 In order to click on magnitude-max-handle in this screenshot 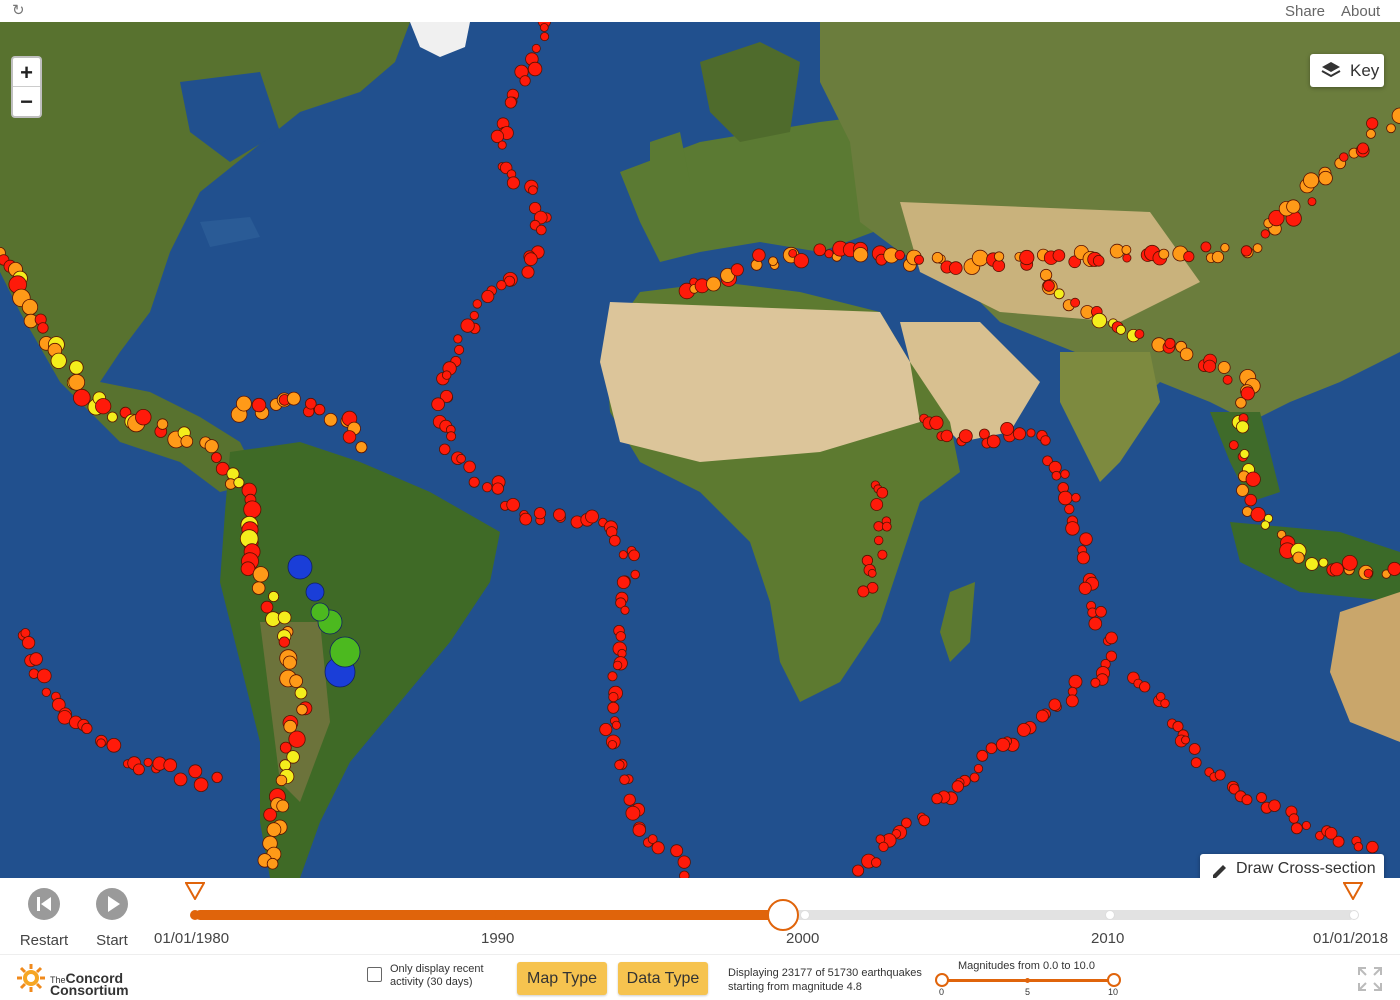, I will do `click(1114, 980)`.